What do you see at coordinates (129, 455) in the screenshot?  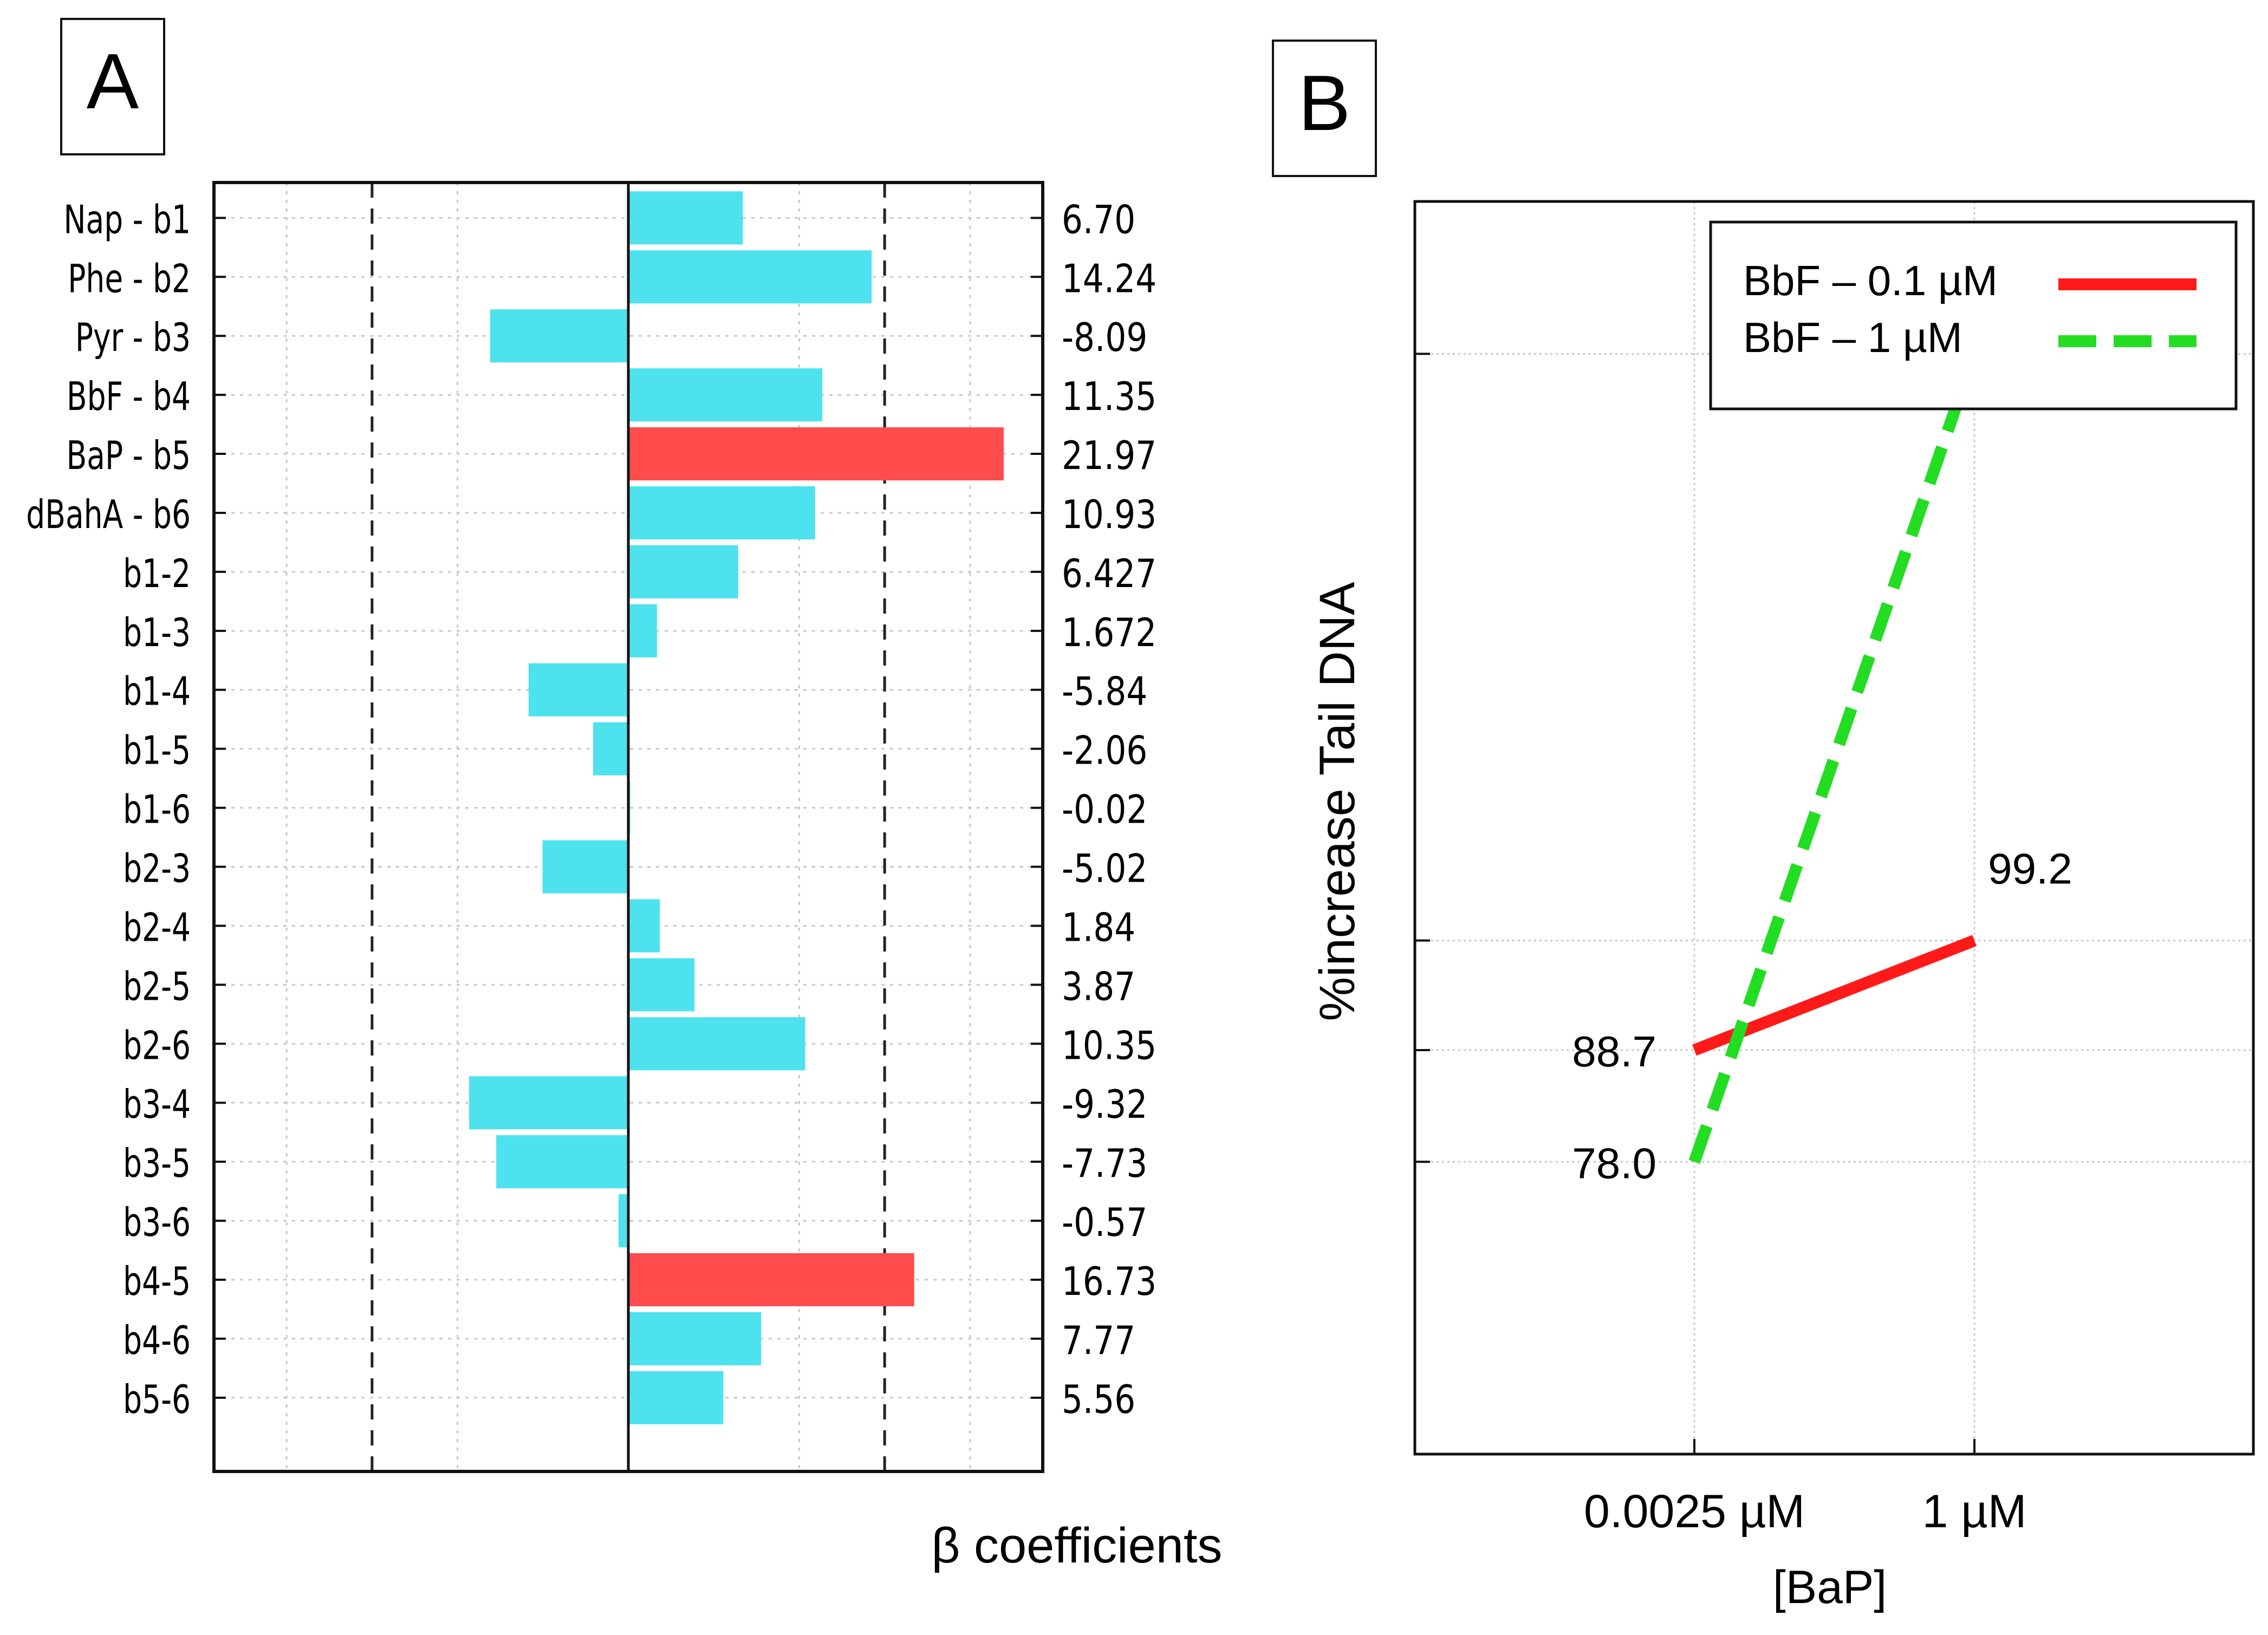 I see `category-label: BaP - b5` at bounding box center [129, 455].